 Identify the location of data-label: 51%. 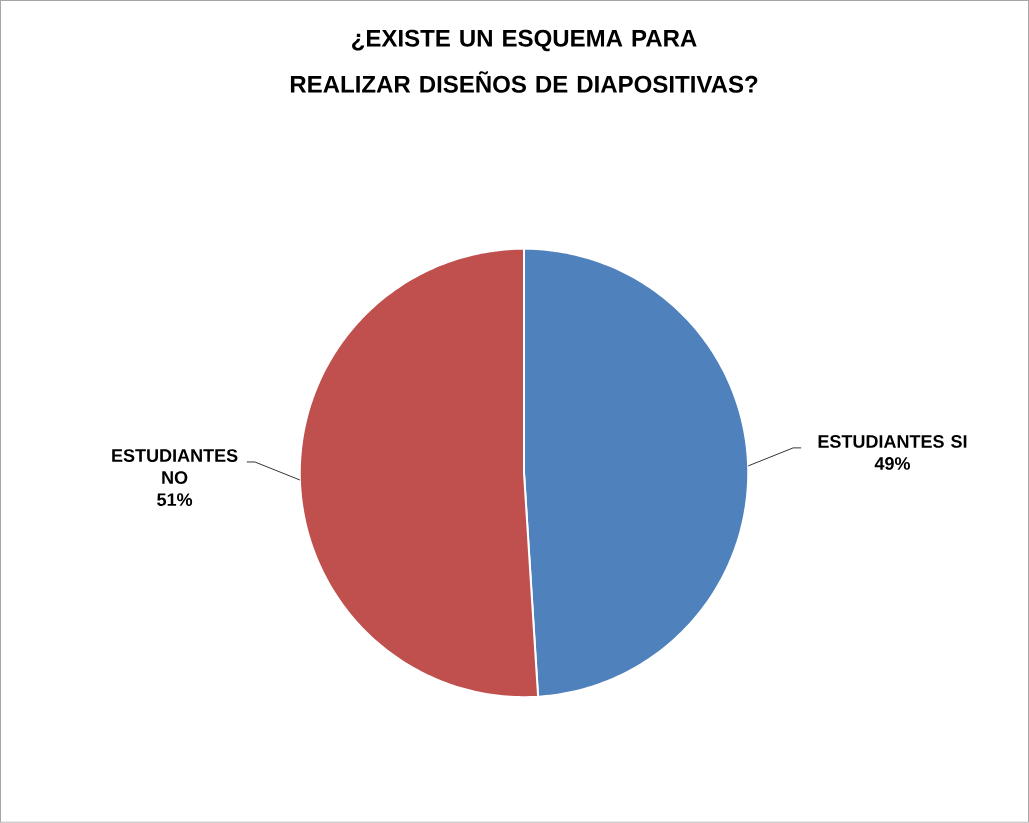
(175, 500).